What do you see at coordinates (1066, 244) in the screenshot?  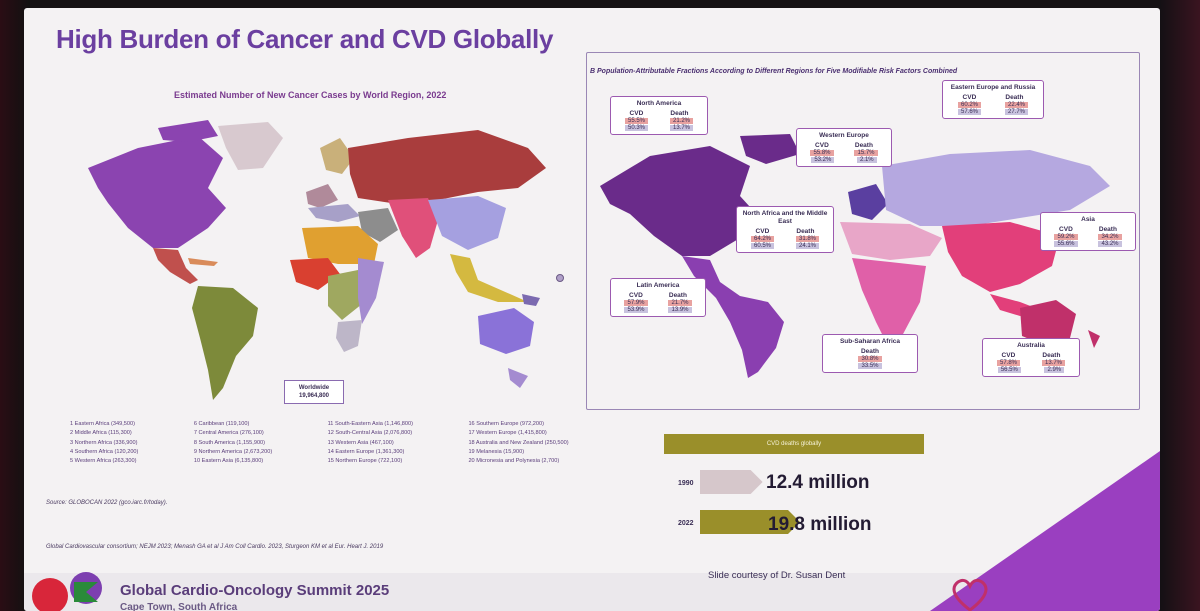 I see `cvd-value: 55.6%` at bounding box center [1066, 244].